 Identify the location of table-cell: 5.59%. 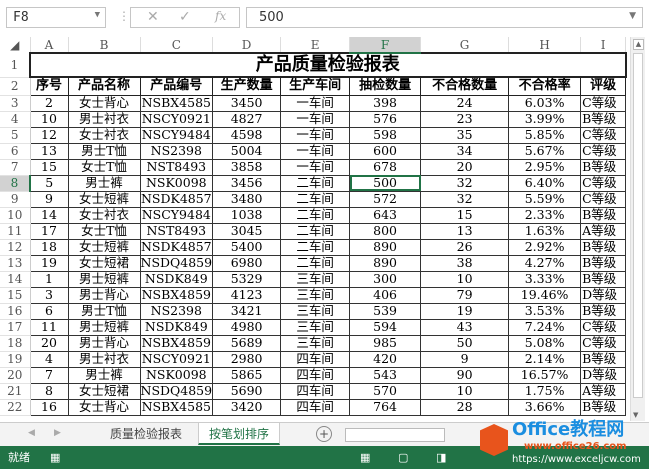
(545, 199).